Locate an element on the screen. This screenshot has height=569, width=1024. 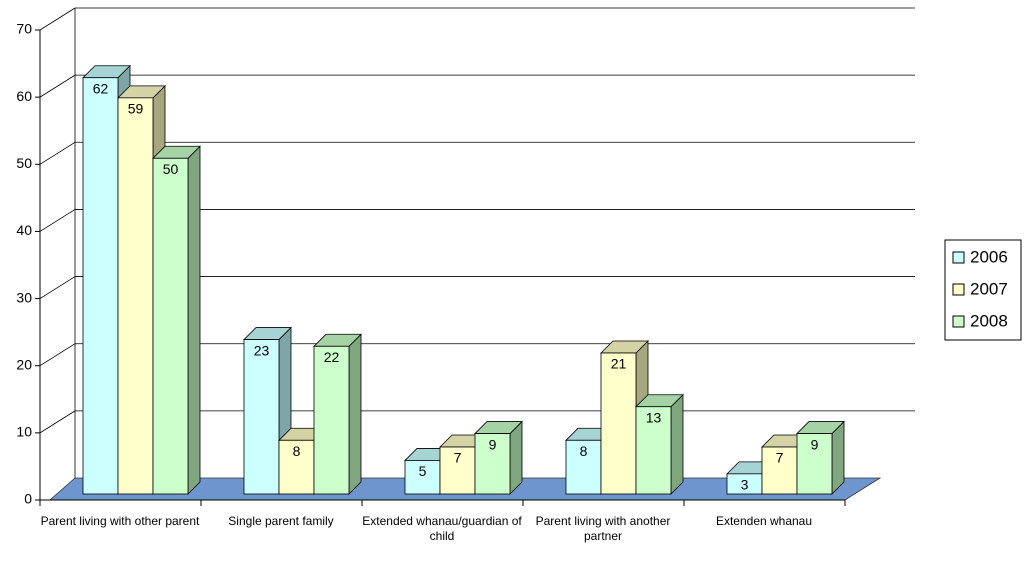
data-label: 13 is located at coordinates (654, 417).